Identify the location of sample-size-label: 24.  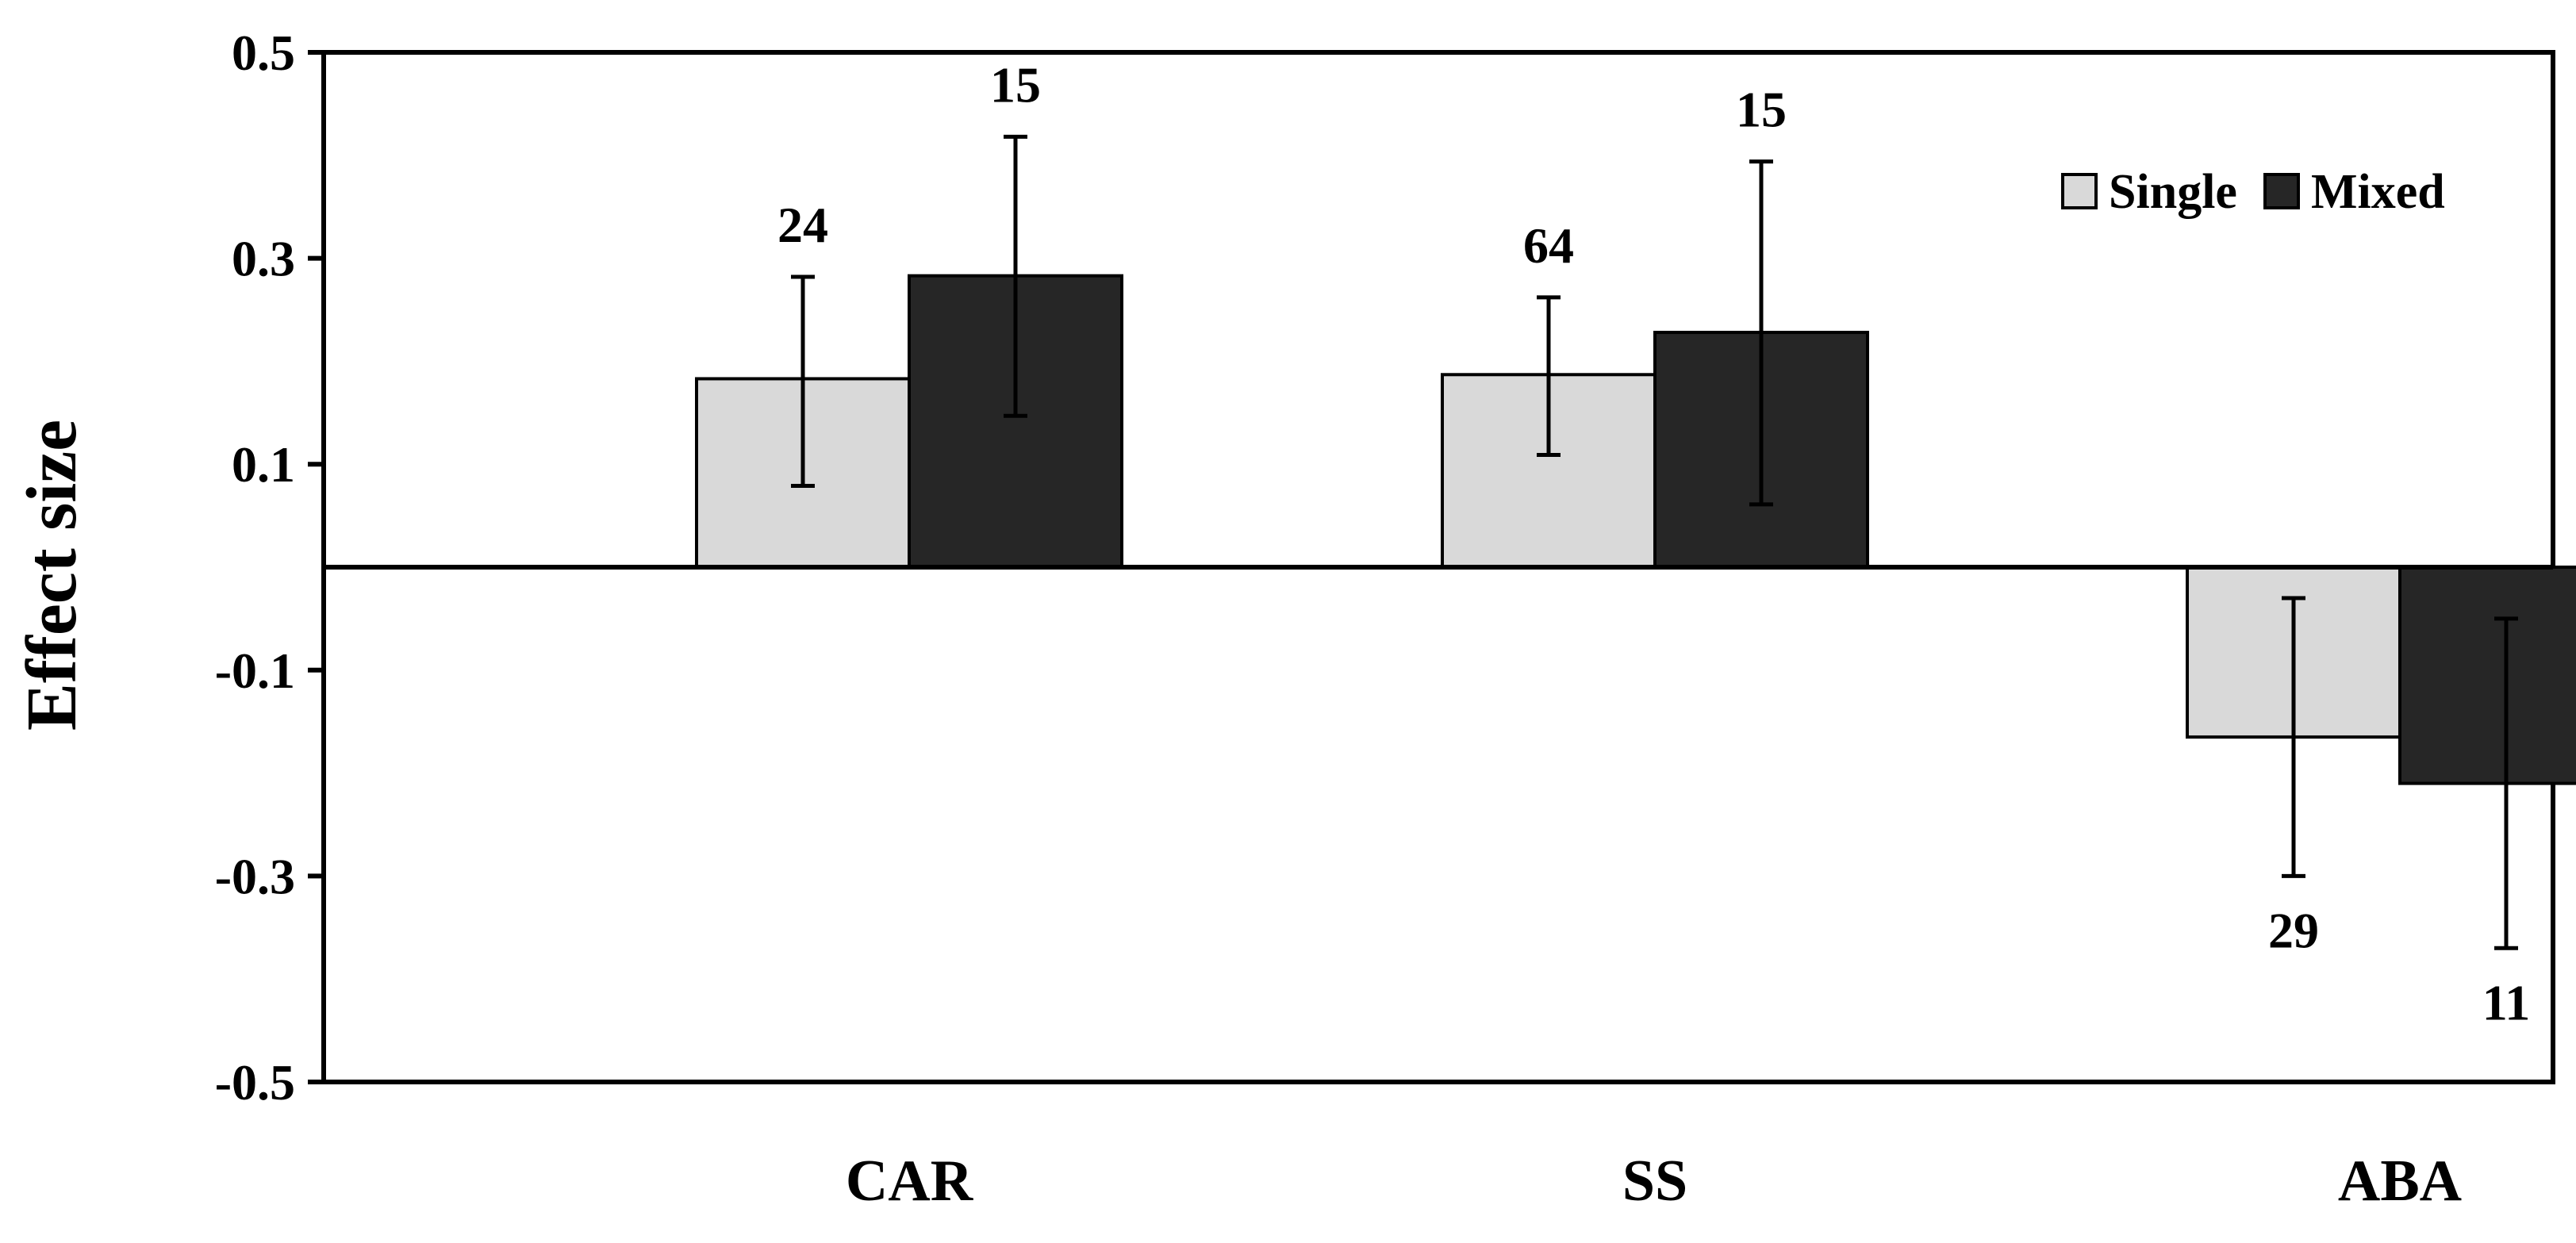
(802, 225).